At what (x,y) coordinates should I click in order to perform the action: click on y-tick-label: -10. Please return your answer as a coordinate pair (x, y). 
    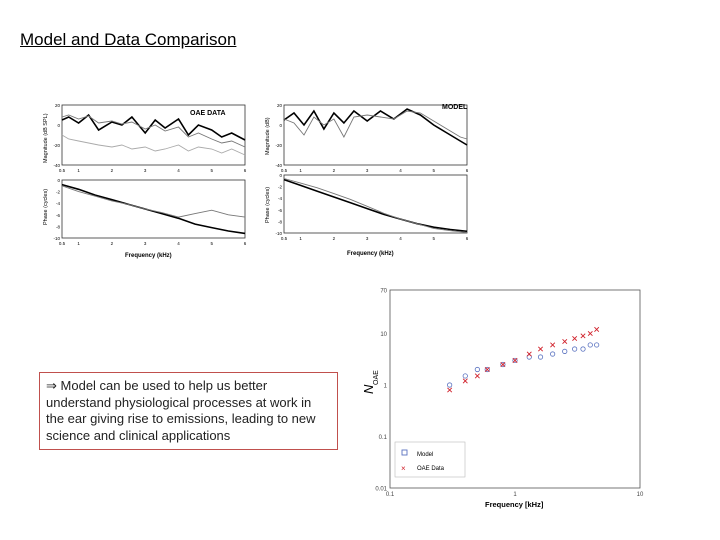
    Looking at the image, I should click on (56, 238).